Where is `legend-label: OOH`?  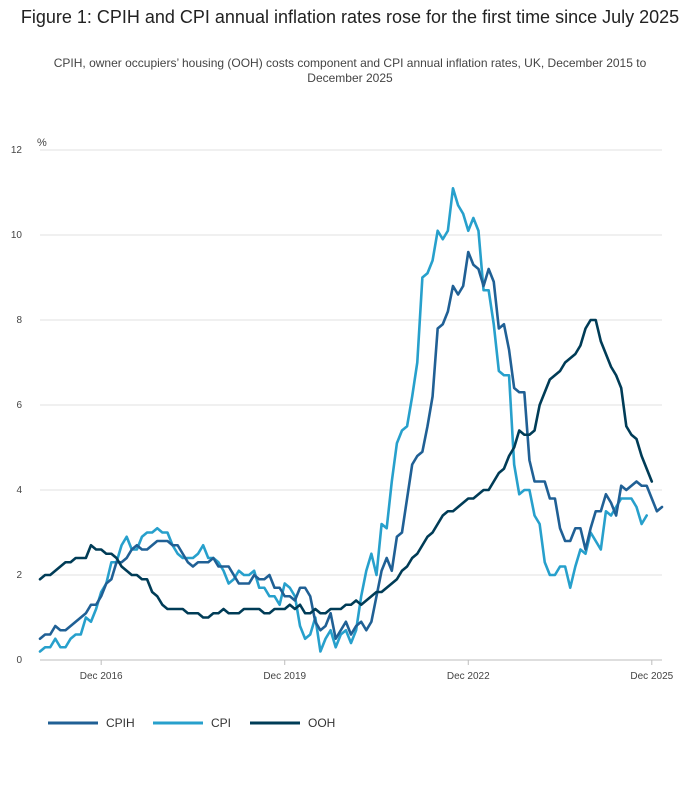
legend-label: OOH is located at coordinates (321, 723).